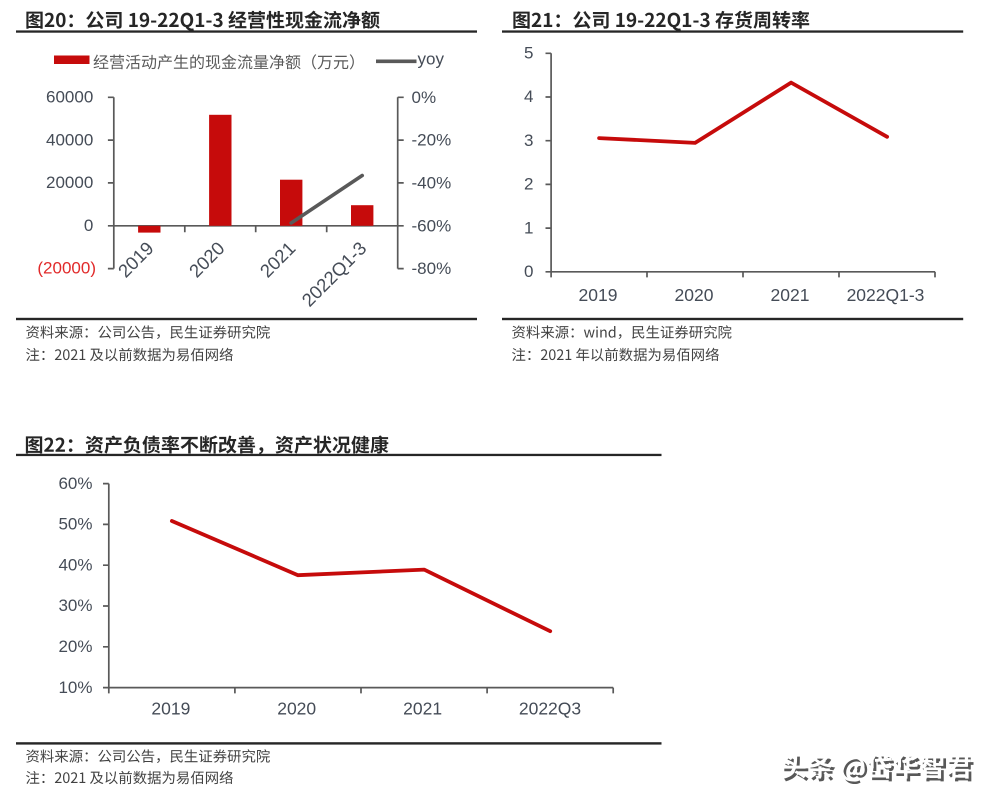 Image resolution: width=988 pixels, height=803 pixels. What do you see at coordinates (550, 708) in the screenshot?
I see `svg-text: 2022Q3` at bounding box center [550, 708].